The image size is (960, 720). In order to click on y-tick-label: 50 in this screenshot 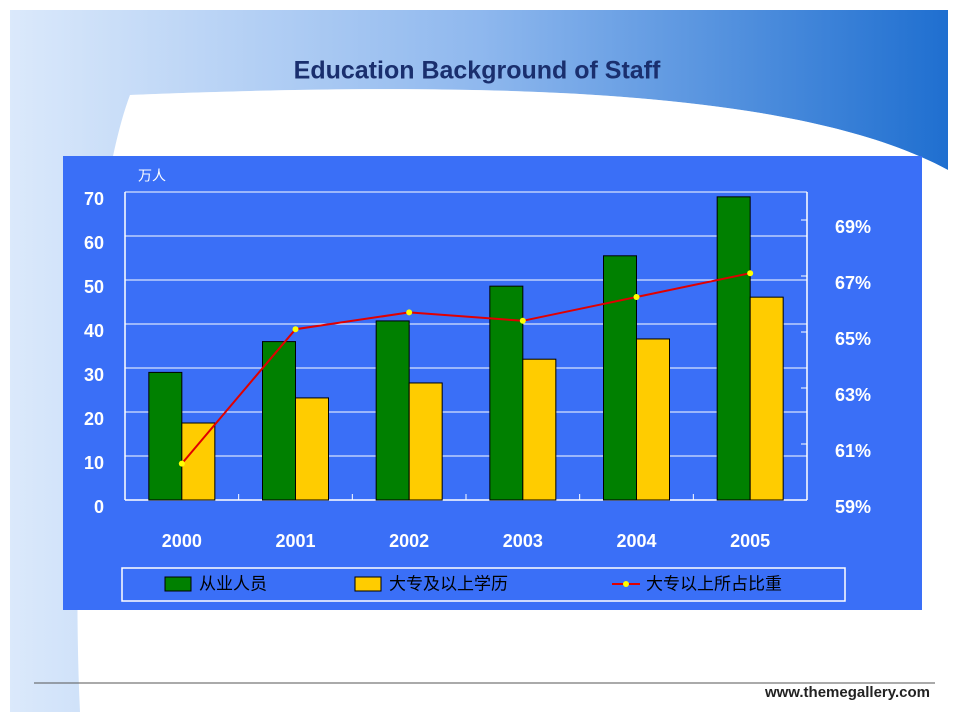, I will do `click(94, 287)`.